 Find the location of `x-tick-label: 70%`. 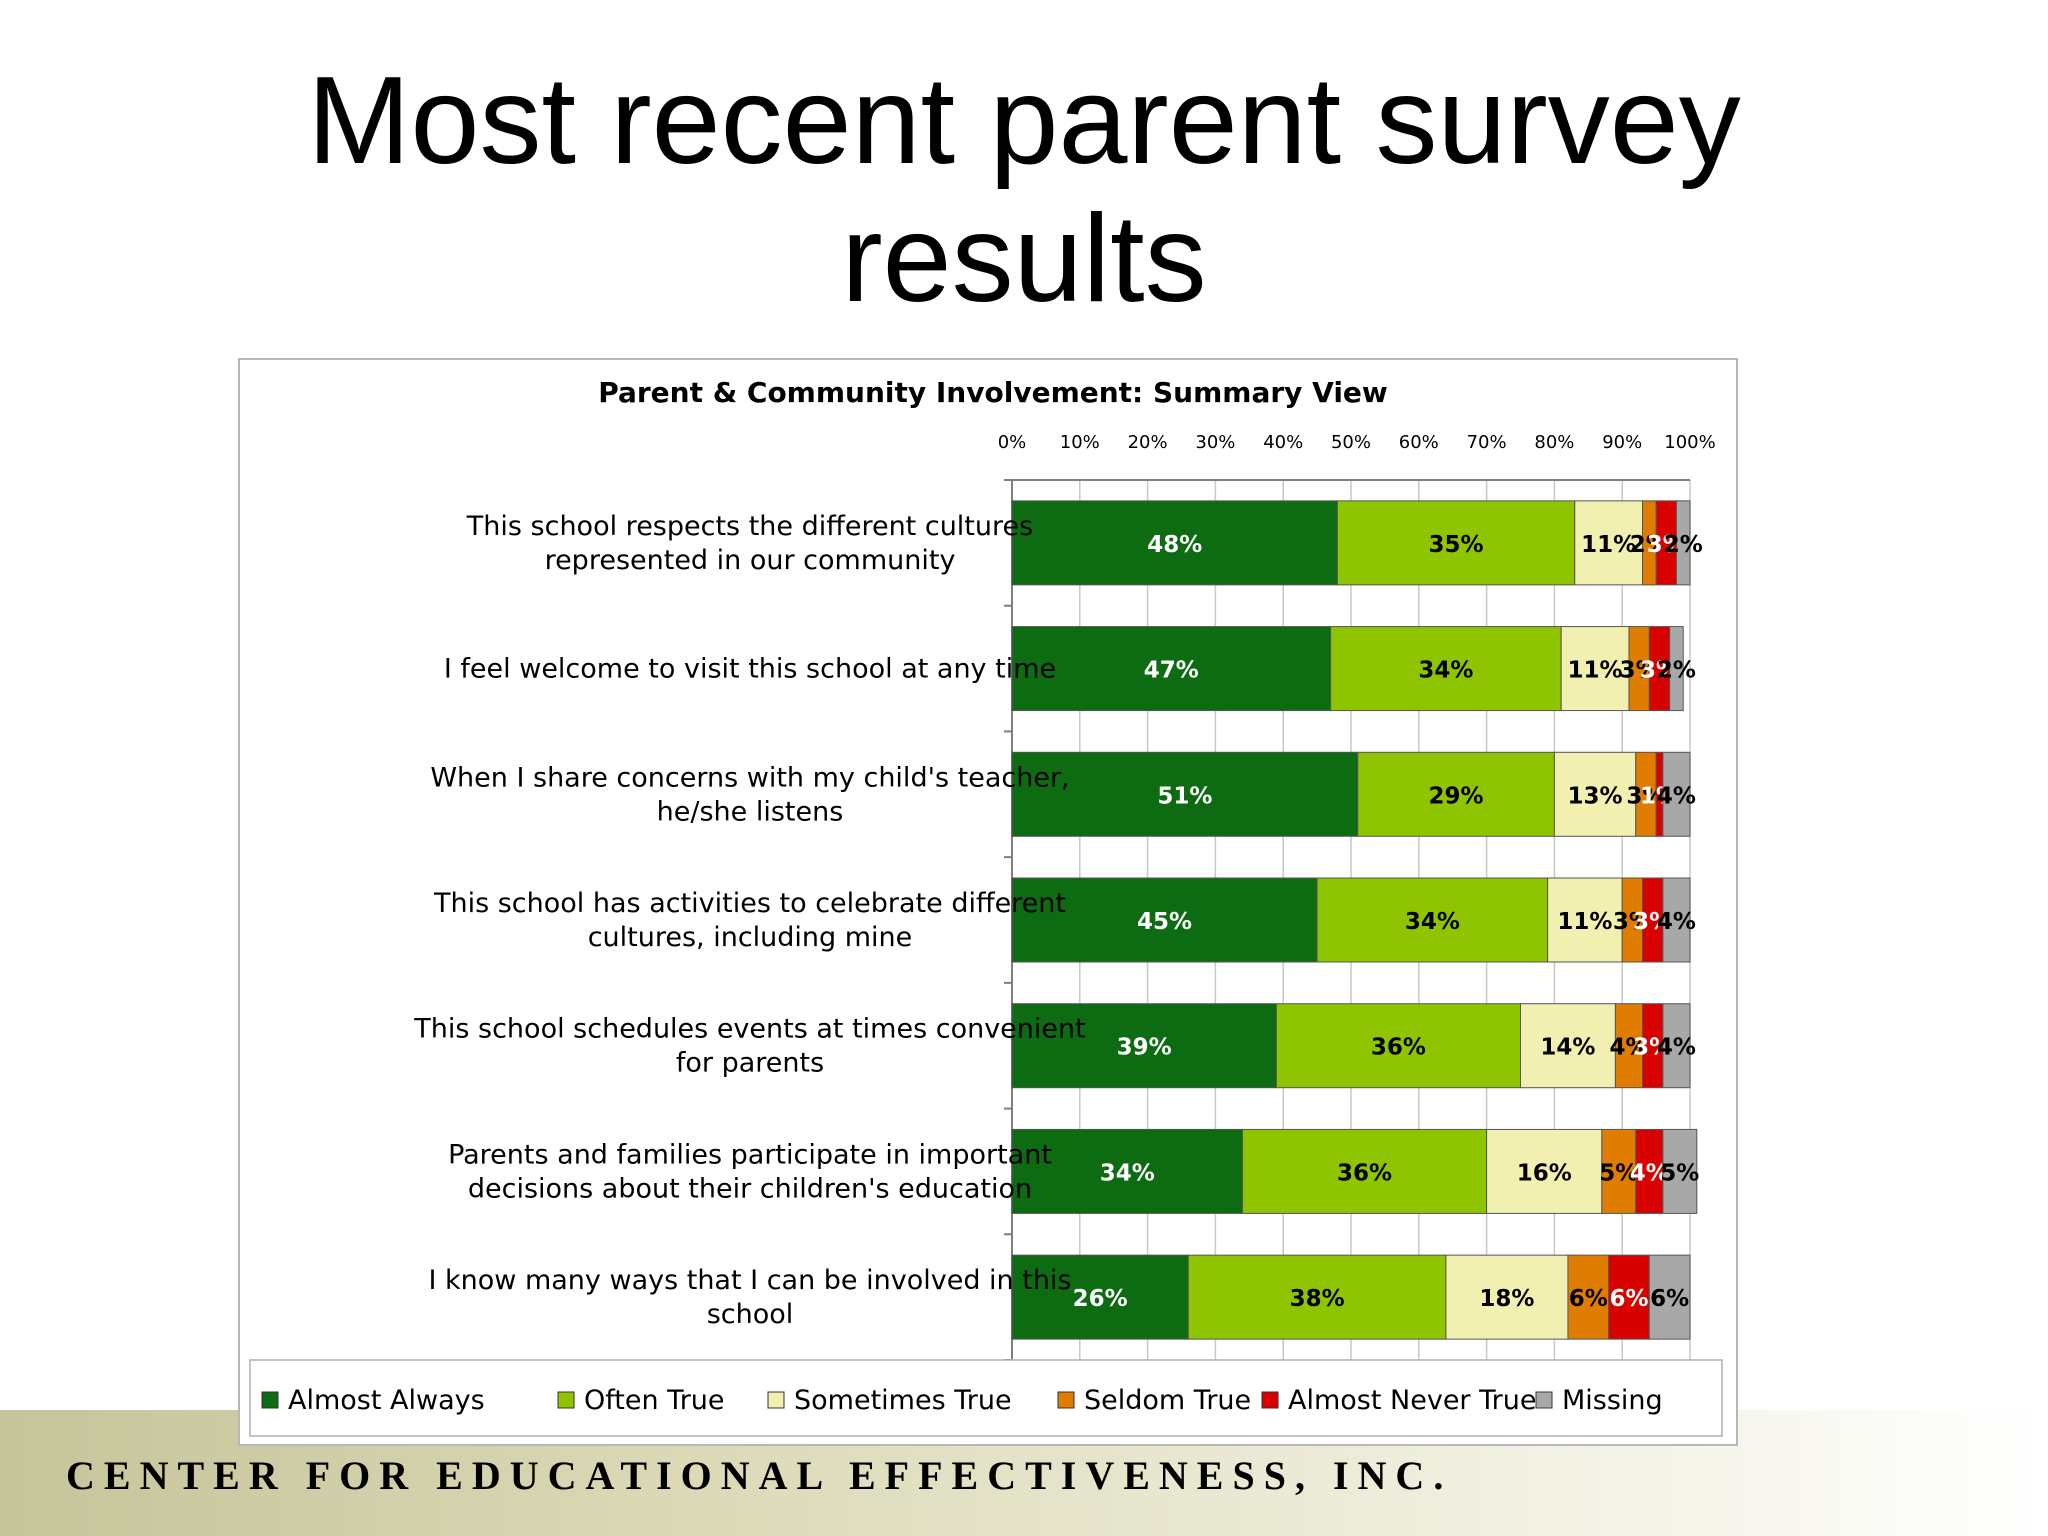

x-tick-label: 70% is located at coordinates (1487, 442).